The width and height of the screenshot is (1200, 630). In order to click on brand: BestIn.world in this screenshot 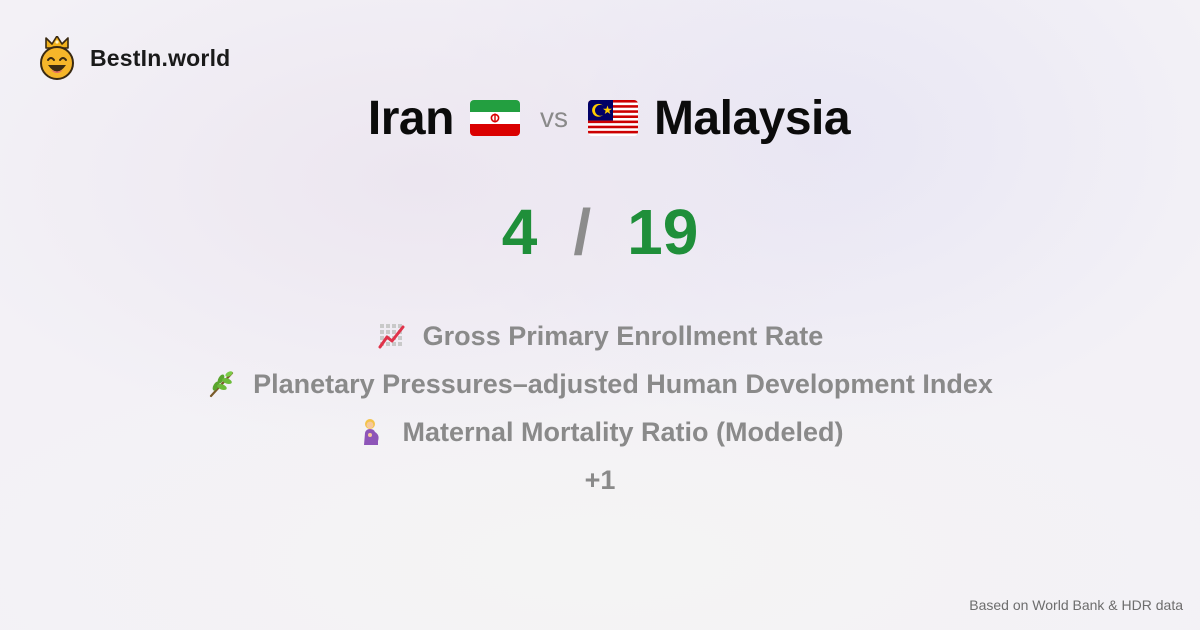, I will do `click(134, 58)`.